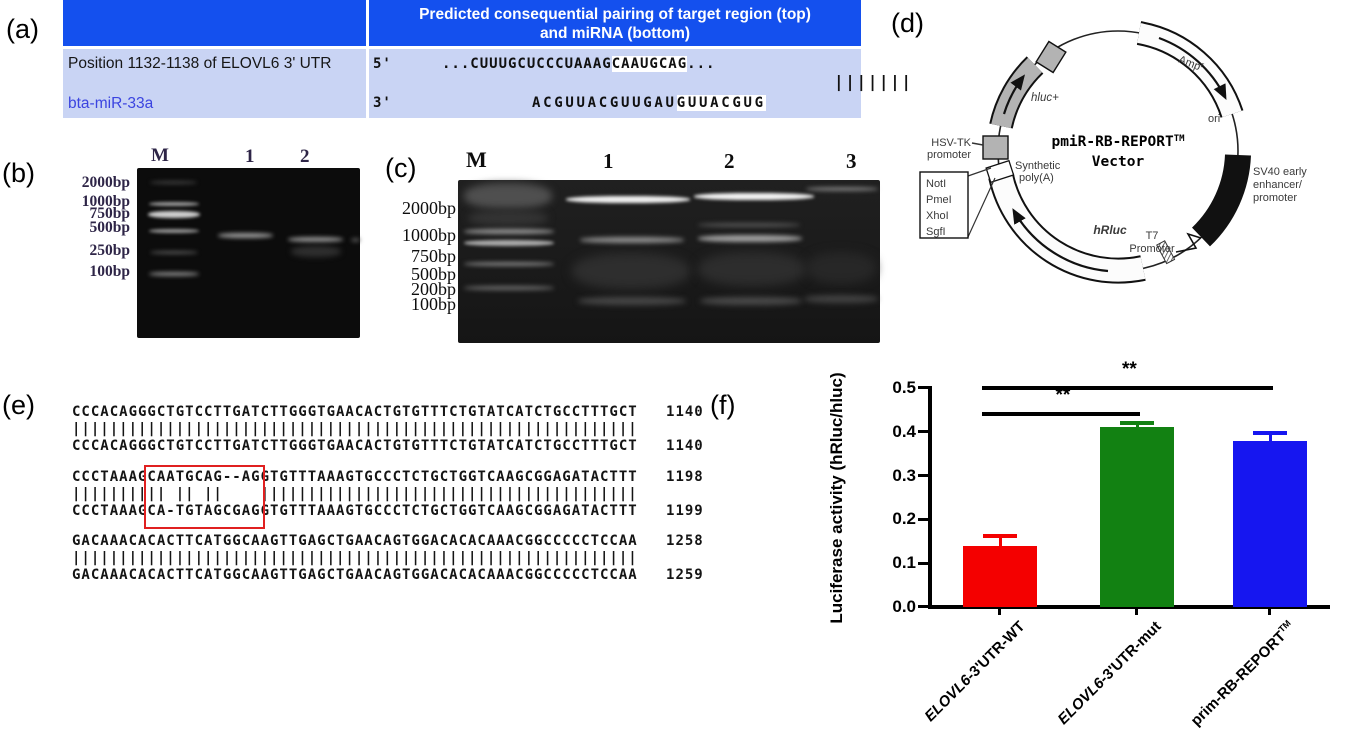 Image resolution: width=1352 pixels, height=741 pixels. Describe the element at coordinates (1189, 70) in the screenshot. I see `amp-gene-arc-fill` at that location.